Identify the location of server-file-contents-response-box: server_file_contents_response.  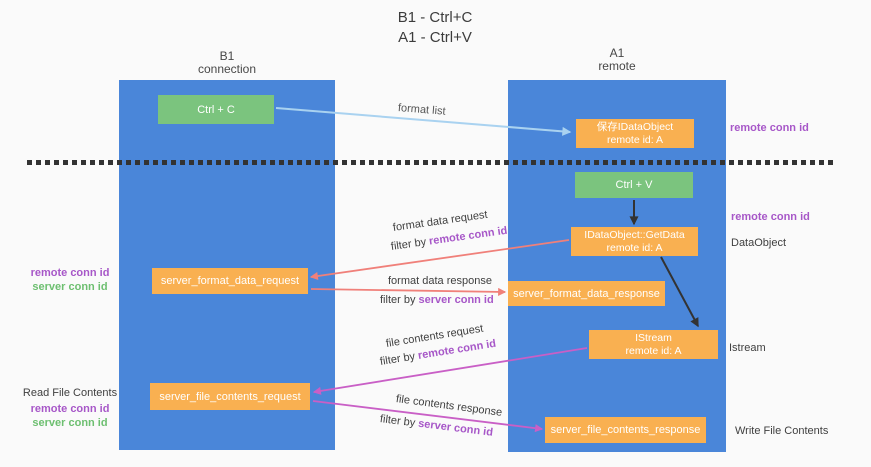
(625, 430).